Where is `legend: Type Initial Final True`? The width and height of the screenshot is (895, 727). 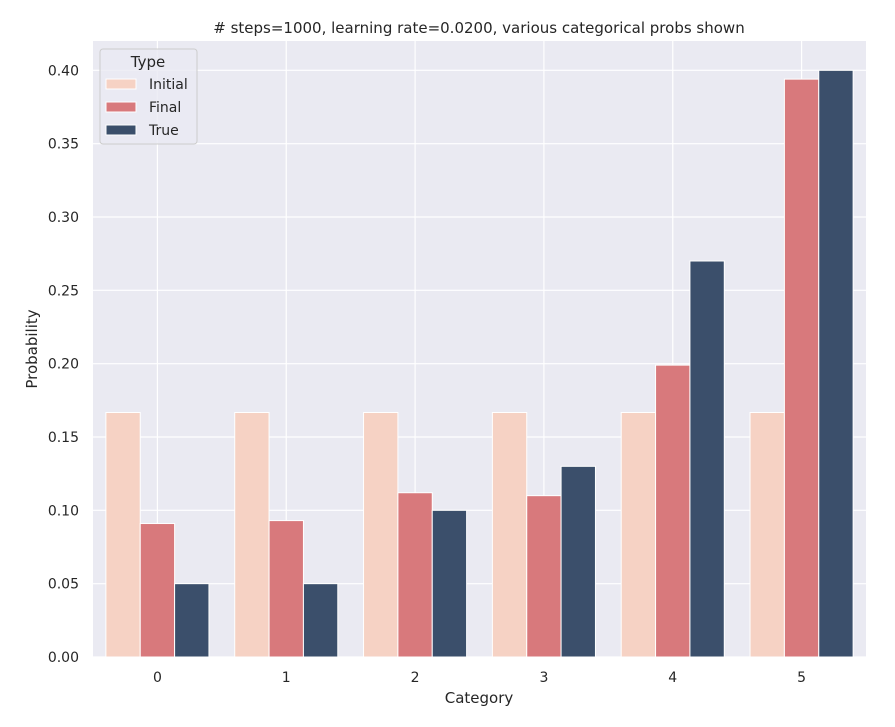
legend: Type Initial Final True is located at coordinates (148, 96).